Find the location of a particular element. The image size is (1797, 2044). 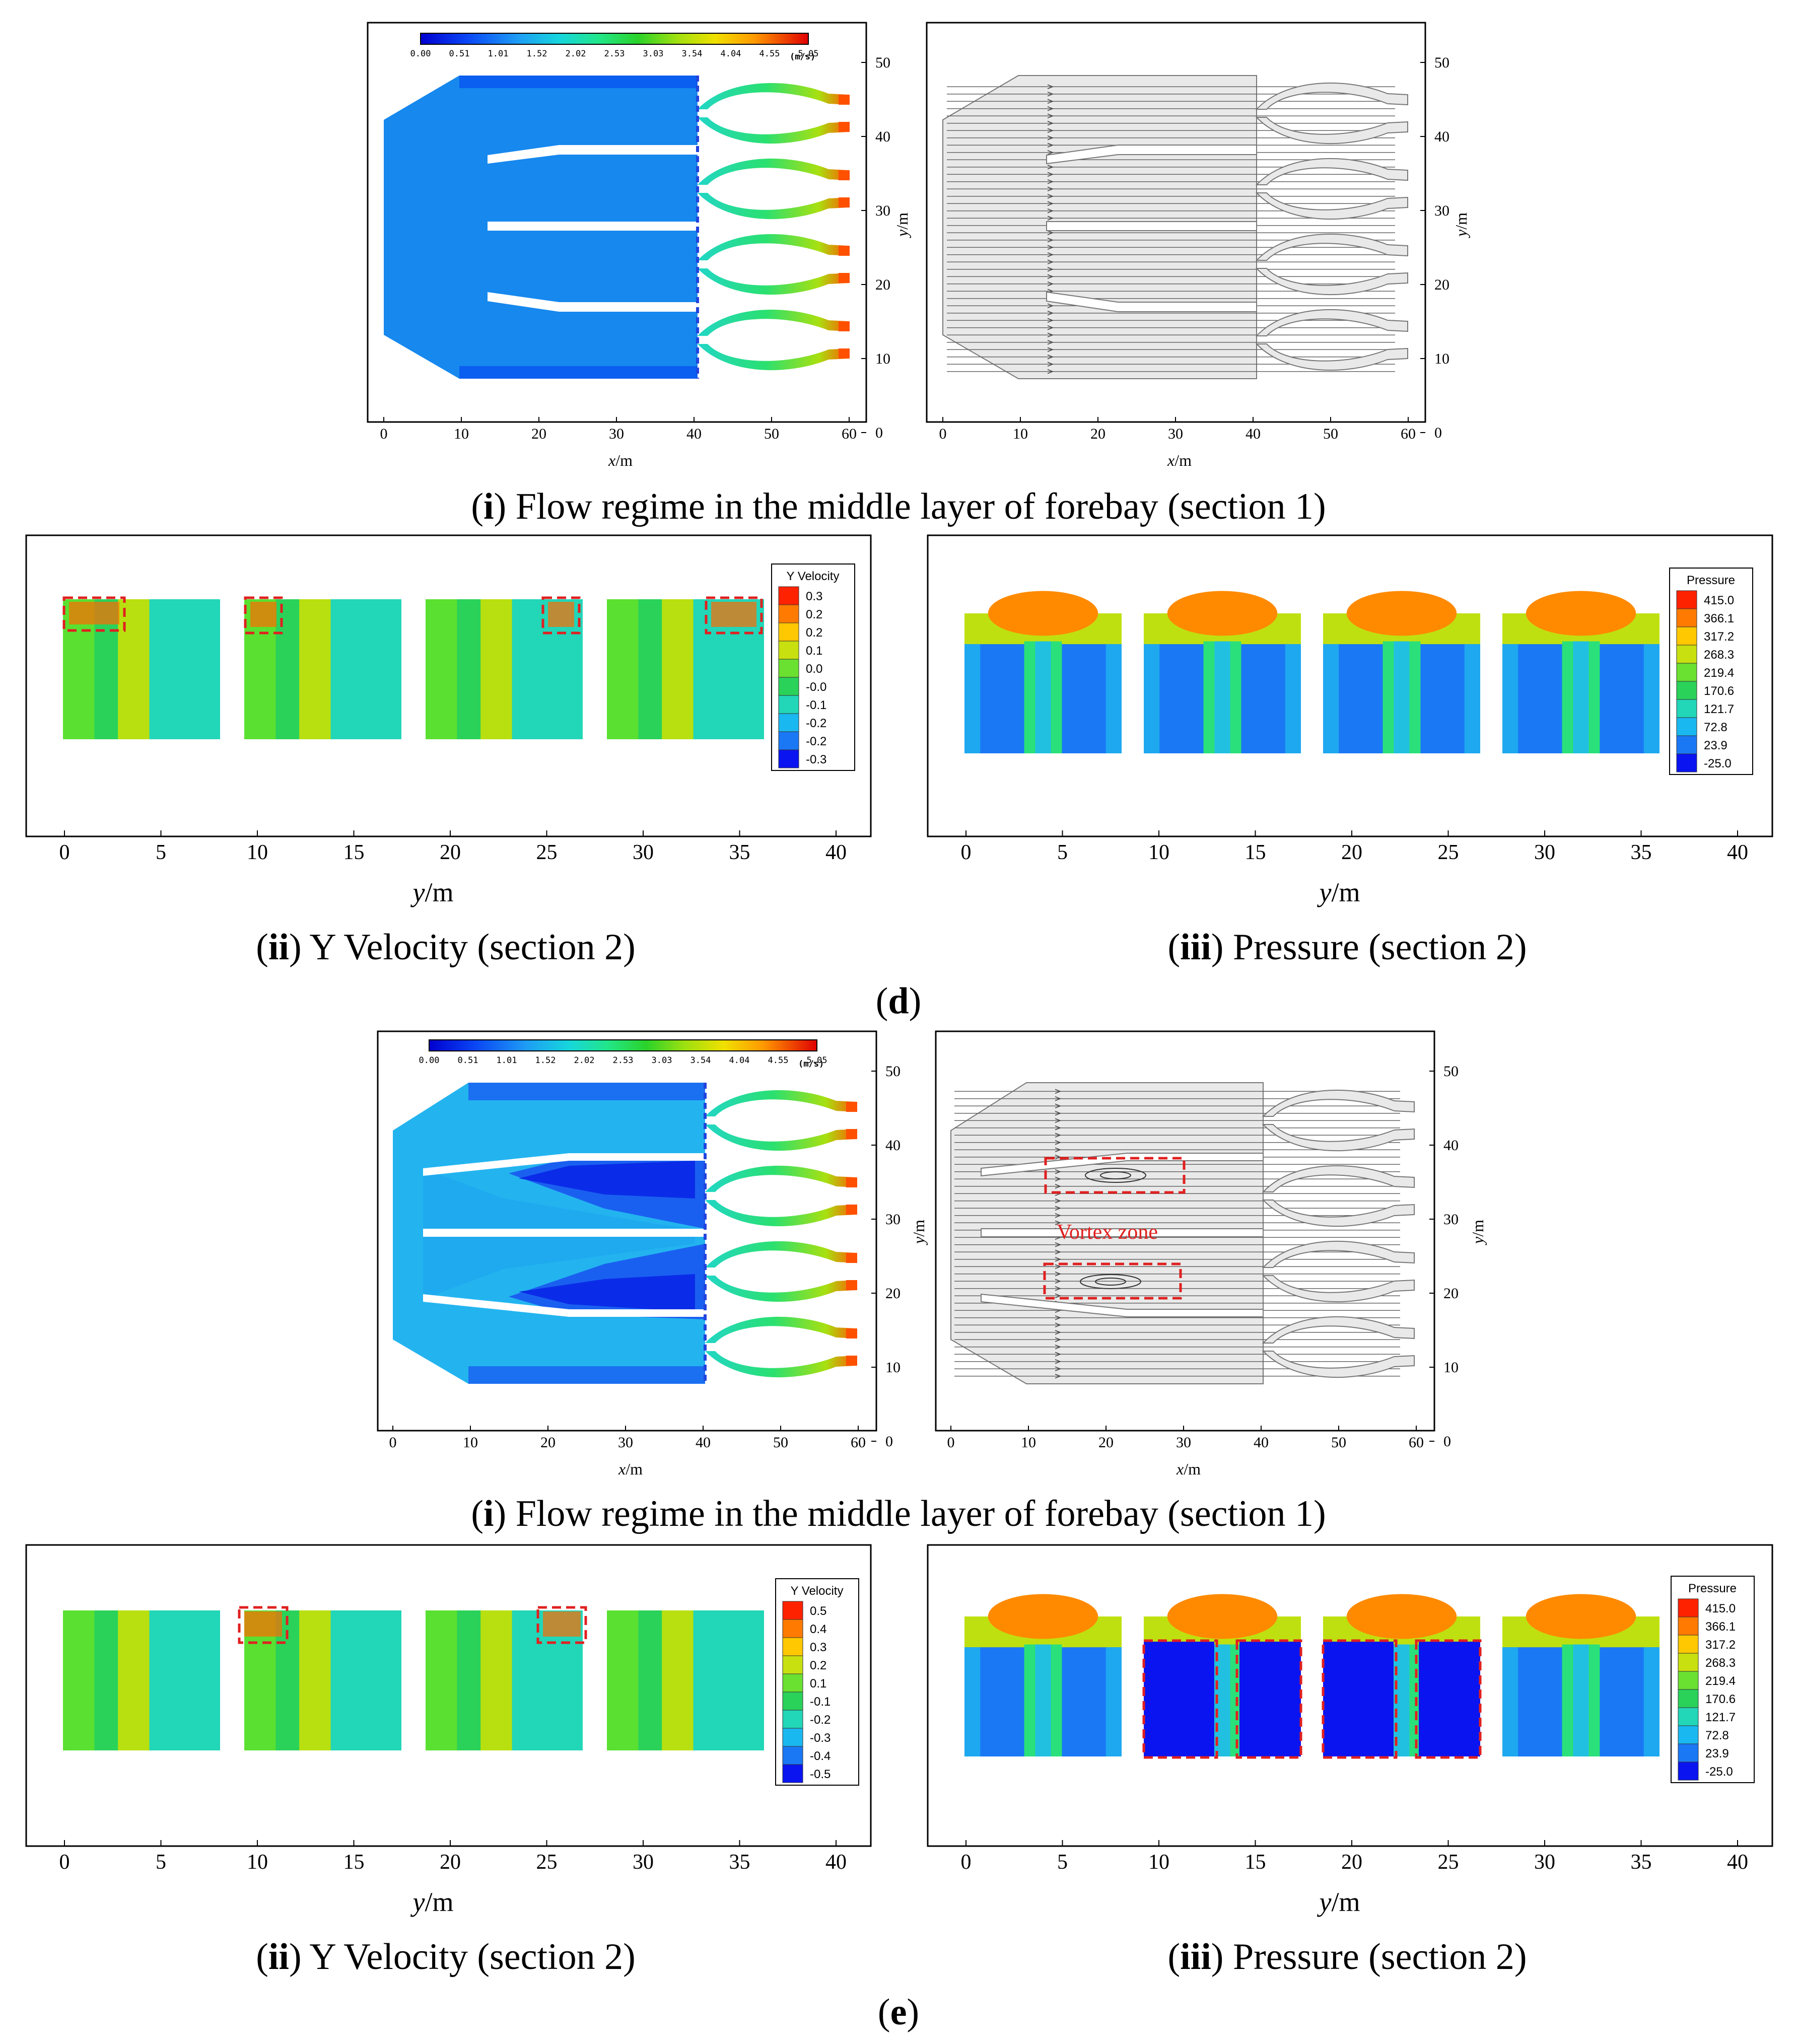

legend-value: 23.9 is located at coordinates (1717, 1754).